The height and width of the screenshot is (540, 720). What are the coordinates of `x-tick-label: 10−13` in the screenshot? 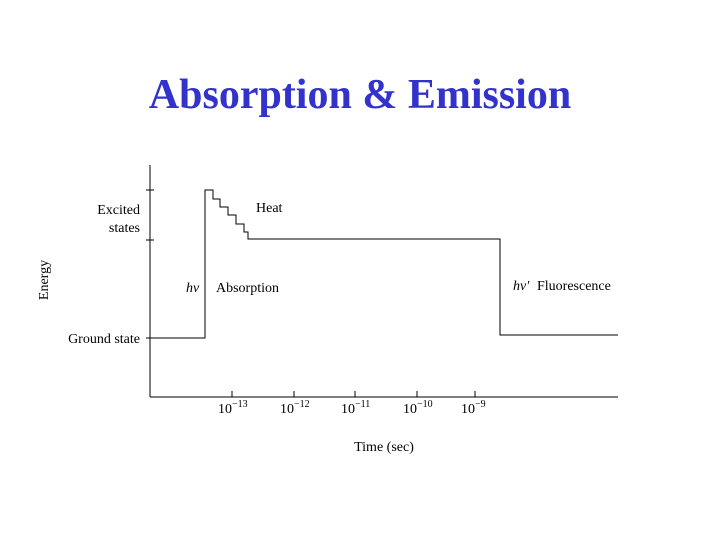 It's located at (233, 408).